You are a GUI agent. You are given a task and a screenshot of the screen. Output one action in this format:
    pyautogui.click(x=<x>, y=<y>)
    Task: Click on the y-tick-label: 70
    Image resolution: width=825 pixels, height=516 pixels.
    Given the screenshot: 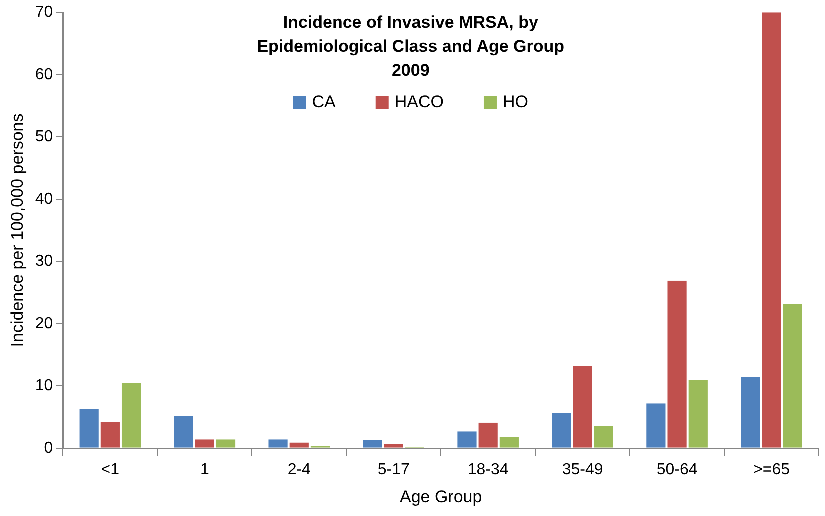 What is the action you would take?
    pyautogui.click(x=44, y=13)
    